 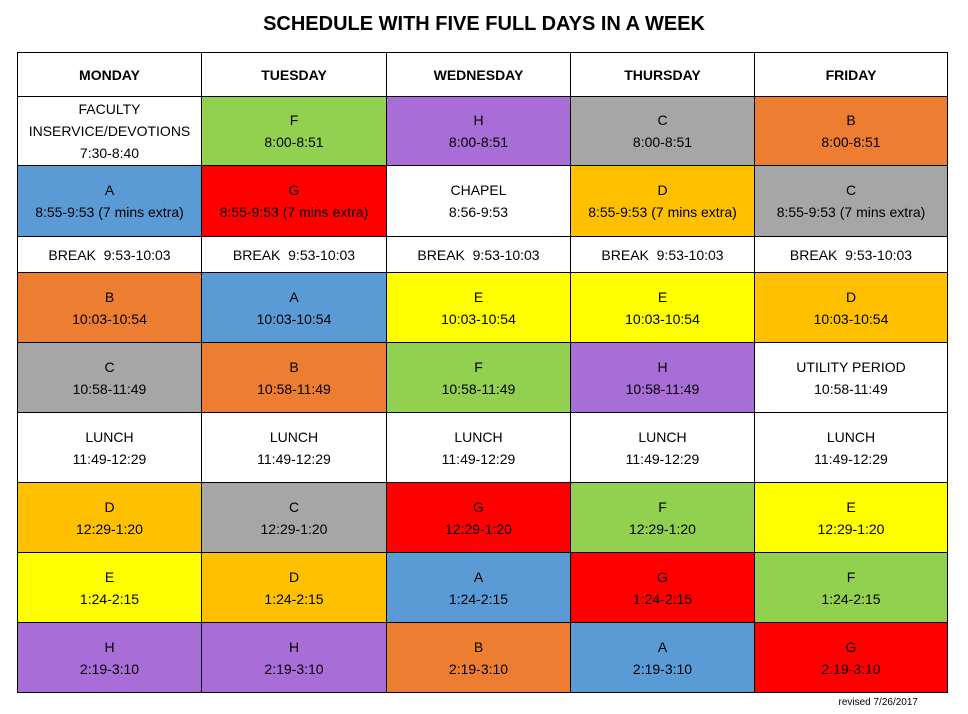 What do you see at coordinates (109, 377) in the screenshot?
I see `period-cell-monday: C 10:58-11:49` at bounding box center [109, 377].